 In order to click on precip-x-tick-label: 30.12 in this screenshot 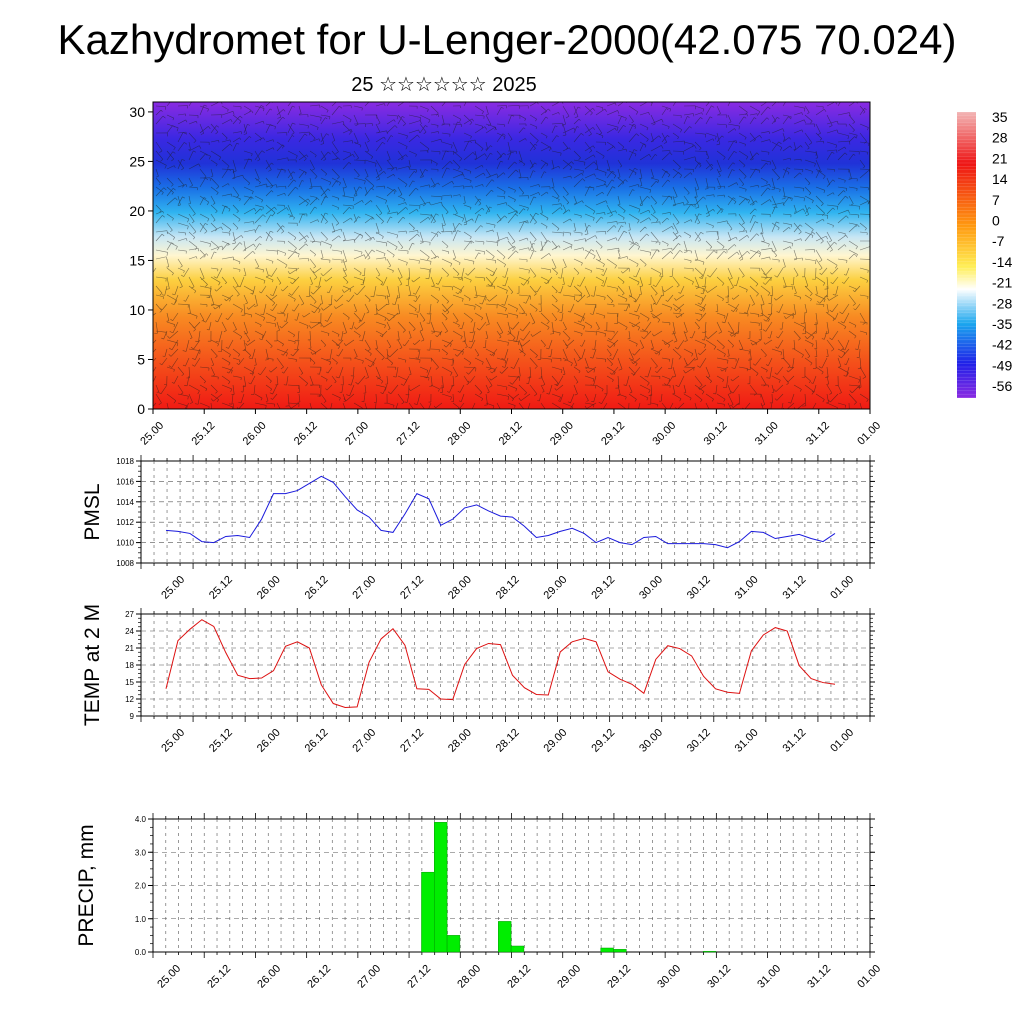, I will do `click(719, 977)`.